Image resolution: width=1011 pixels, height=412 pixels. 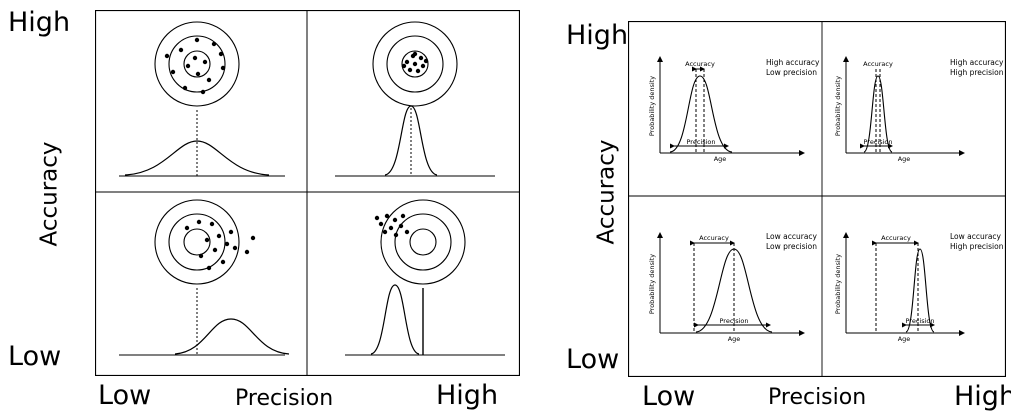 What do you see at coordinates (593, 359) in the screenshot?
I see `right-low-y-label: Low` at bounding box center [593, 359].